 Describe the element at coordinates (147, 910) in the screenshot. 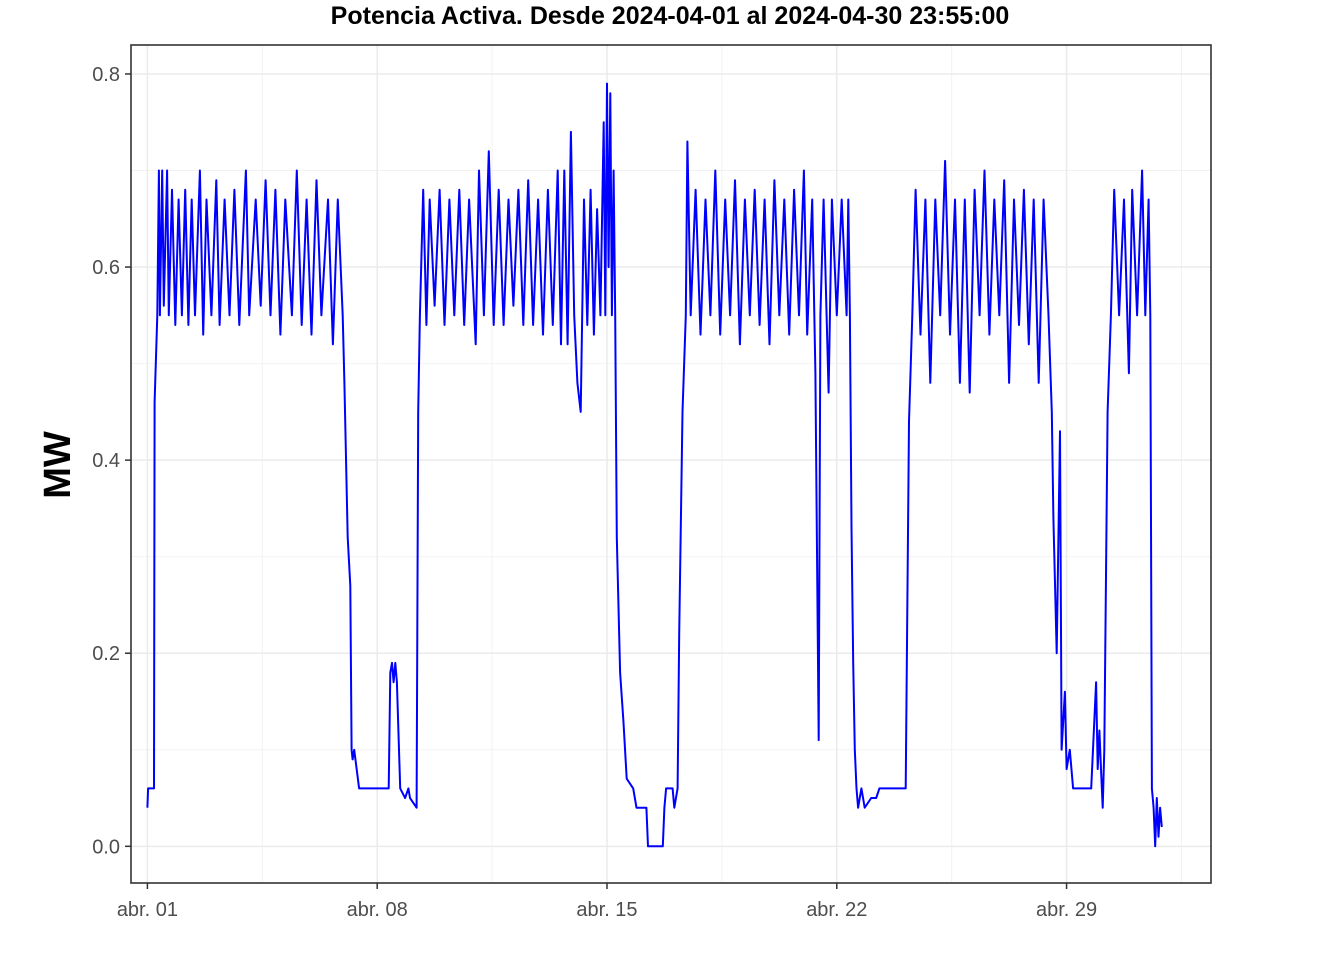

I see `x-tick-label: abr. 01` at that location.